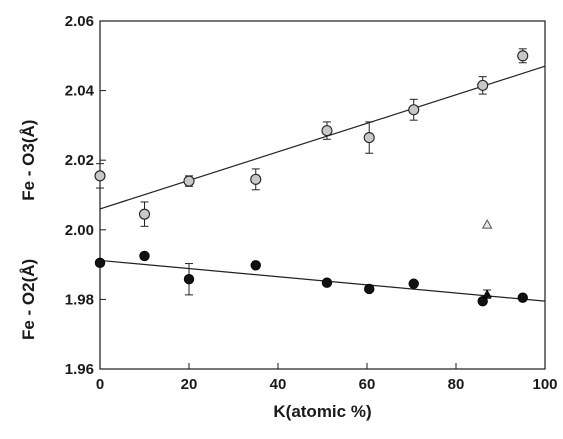  What do you see at coordinates (79, 230) in the screenshot?
I see `y-tick-label: 2.00` at bounding box center [79, 230].